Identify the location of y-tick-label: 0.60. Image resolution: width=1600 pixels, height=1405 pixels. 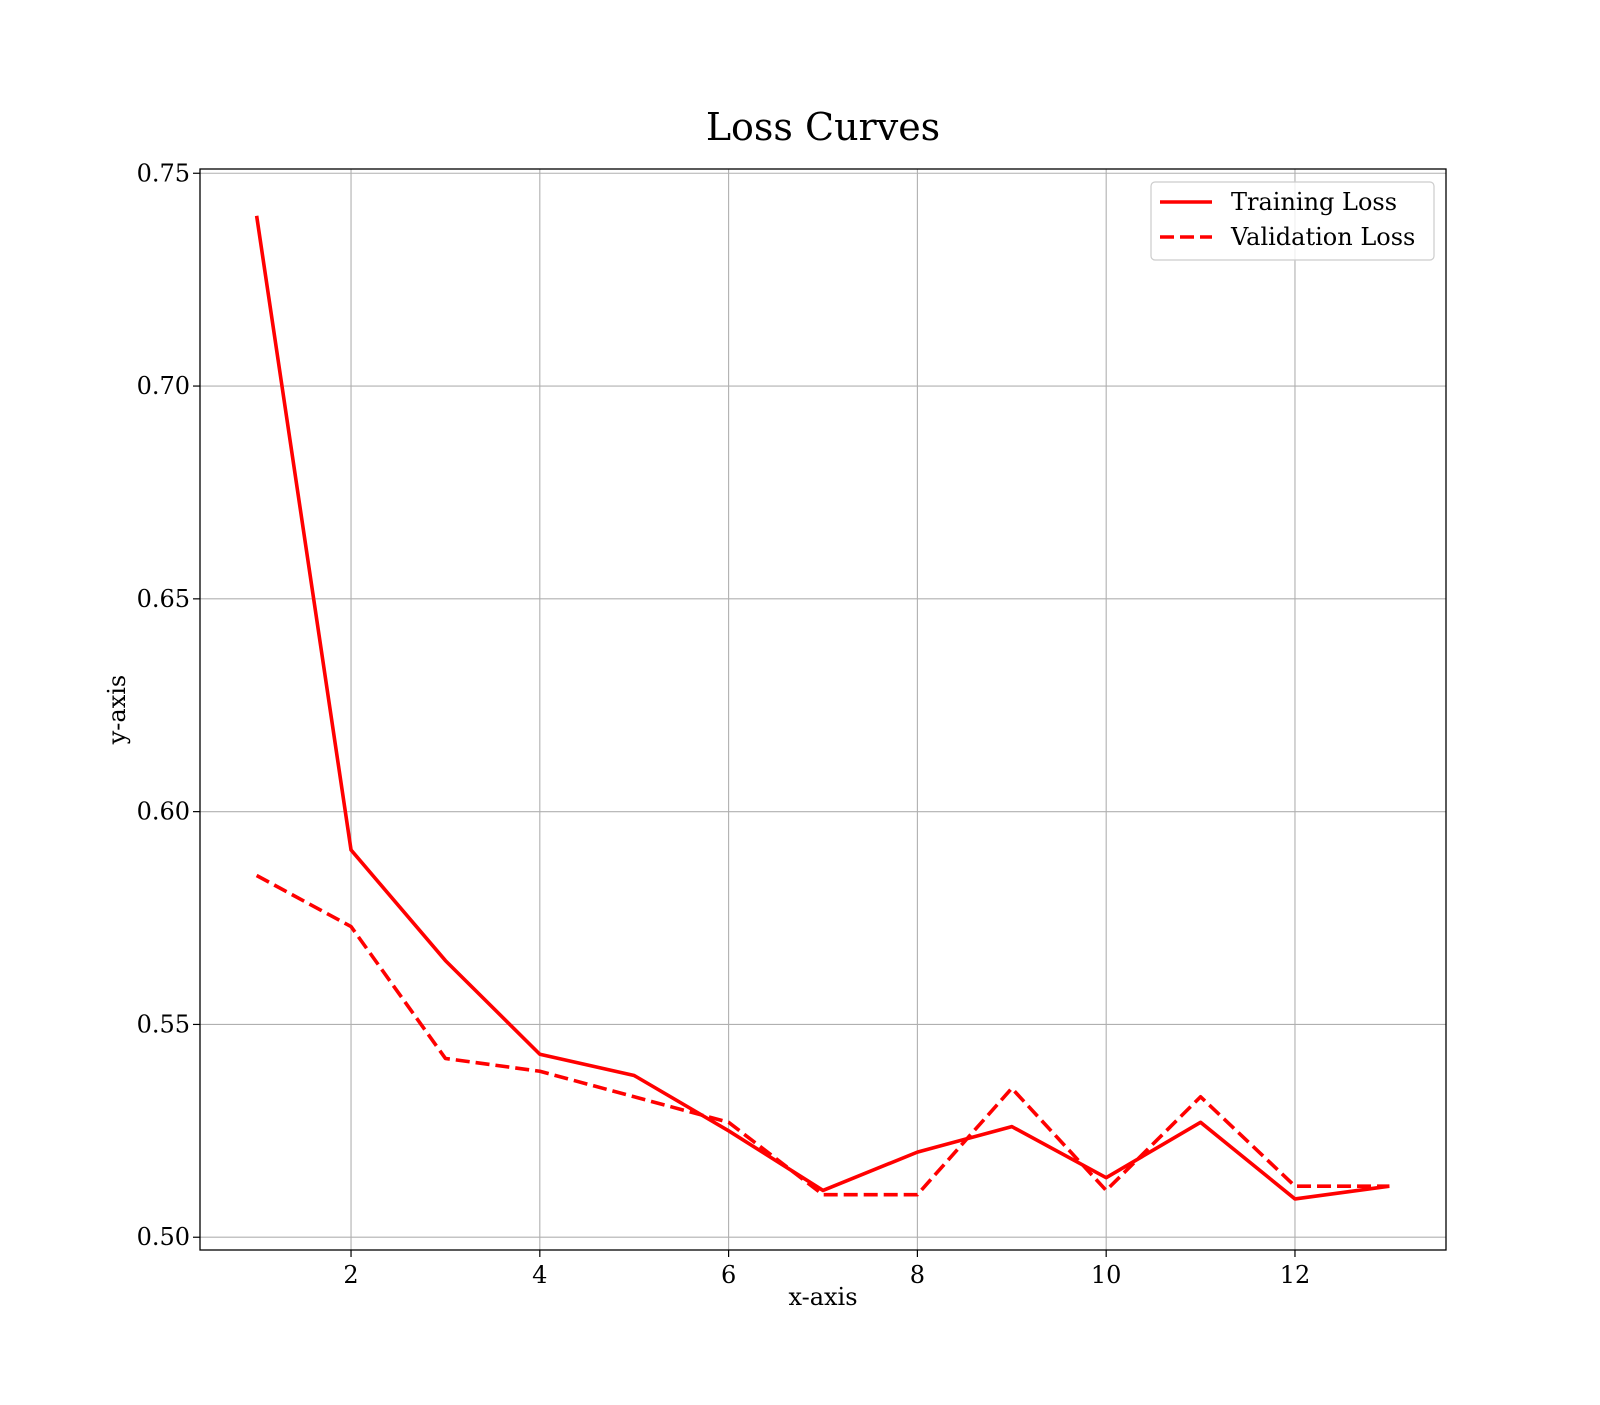
(163, 812).